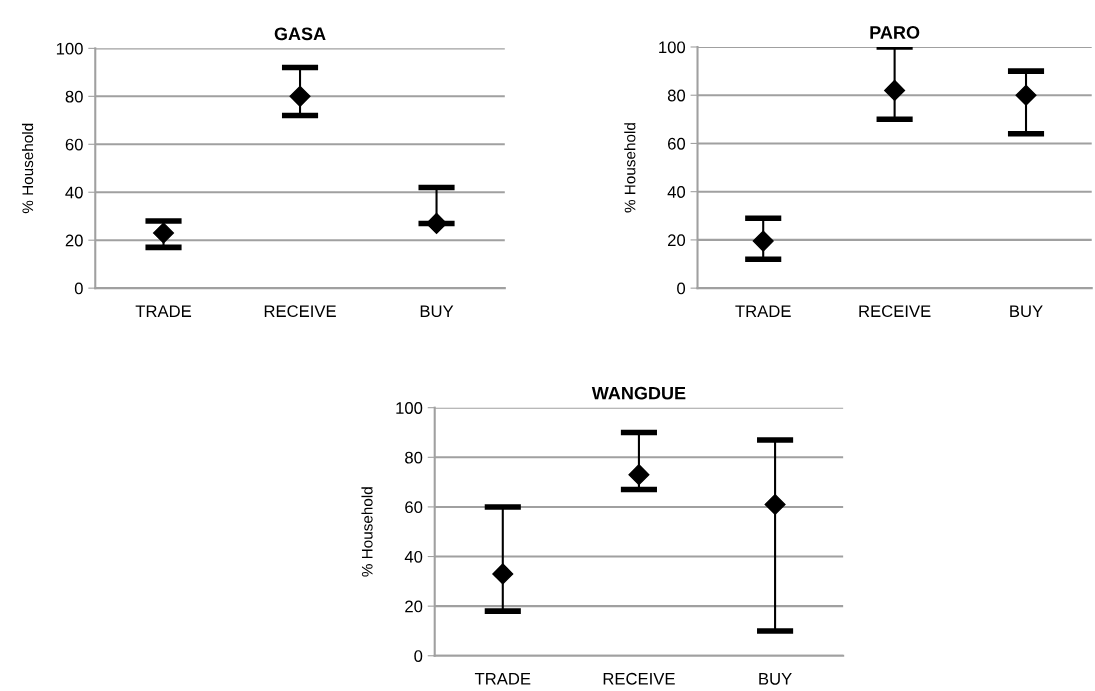 The image size is (1095, 691). I want to click on chart-title: PARO, so click(895, 32).